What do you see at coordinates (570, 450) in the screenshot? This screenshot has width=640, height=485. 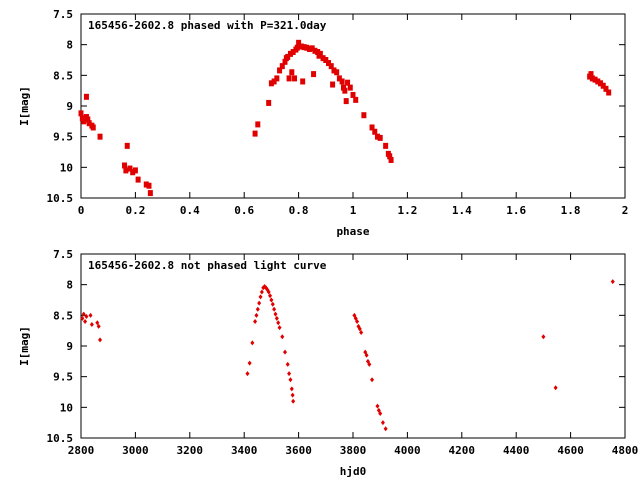 I see `x-tick-label: 4600` at bounding box center [570, 450].